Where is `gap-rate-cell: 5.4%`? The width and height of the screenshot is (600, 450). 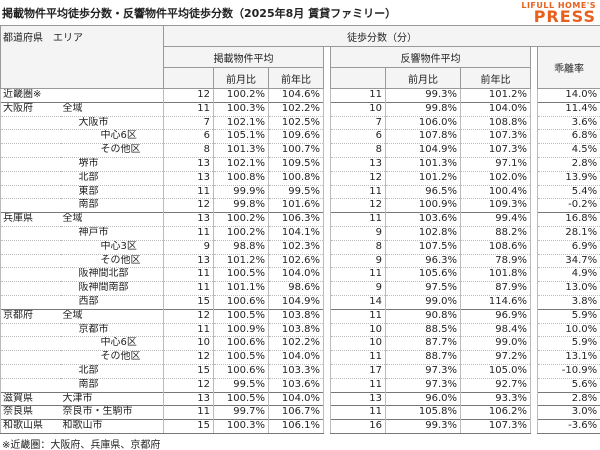 gap-rate-cell: 5.4% is located at coordinates (568, 191).